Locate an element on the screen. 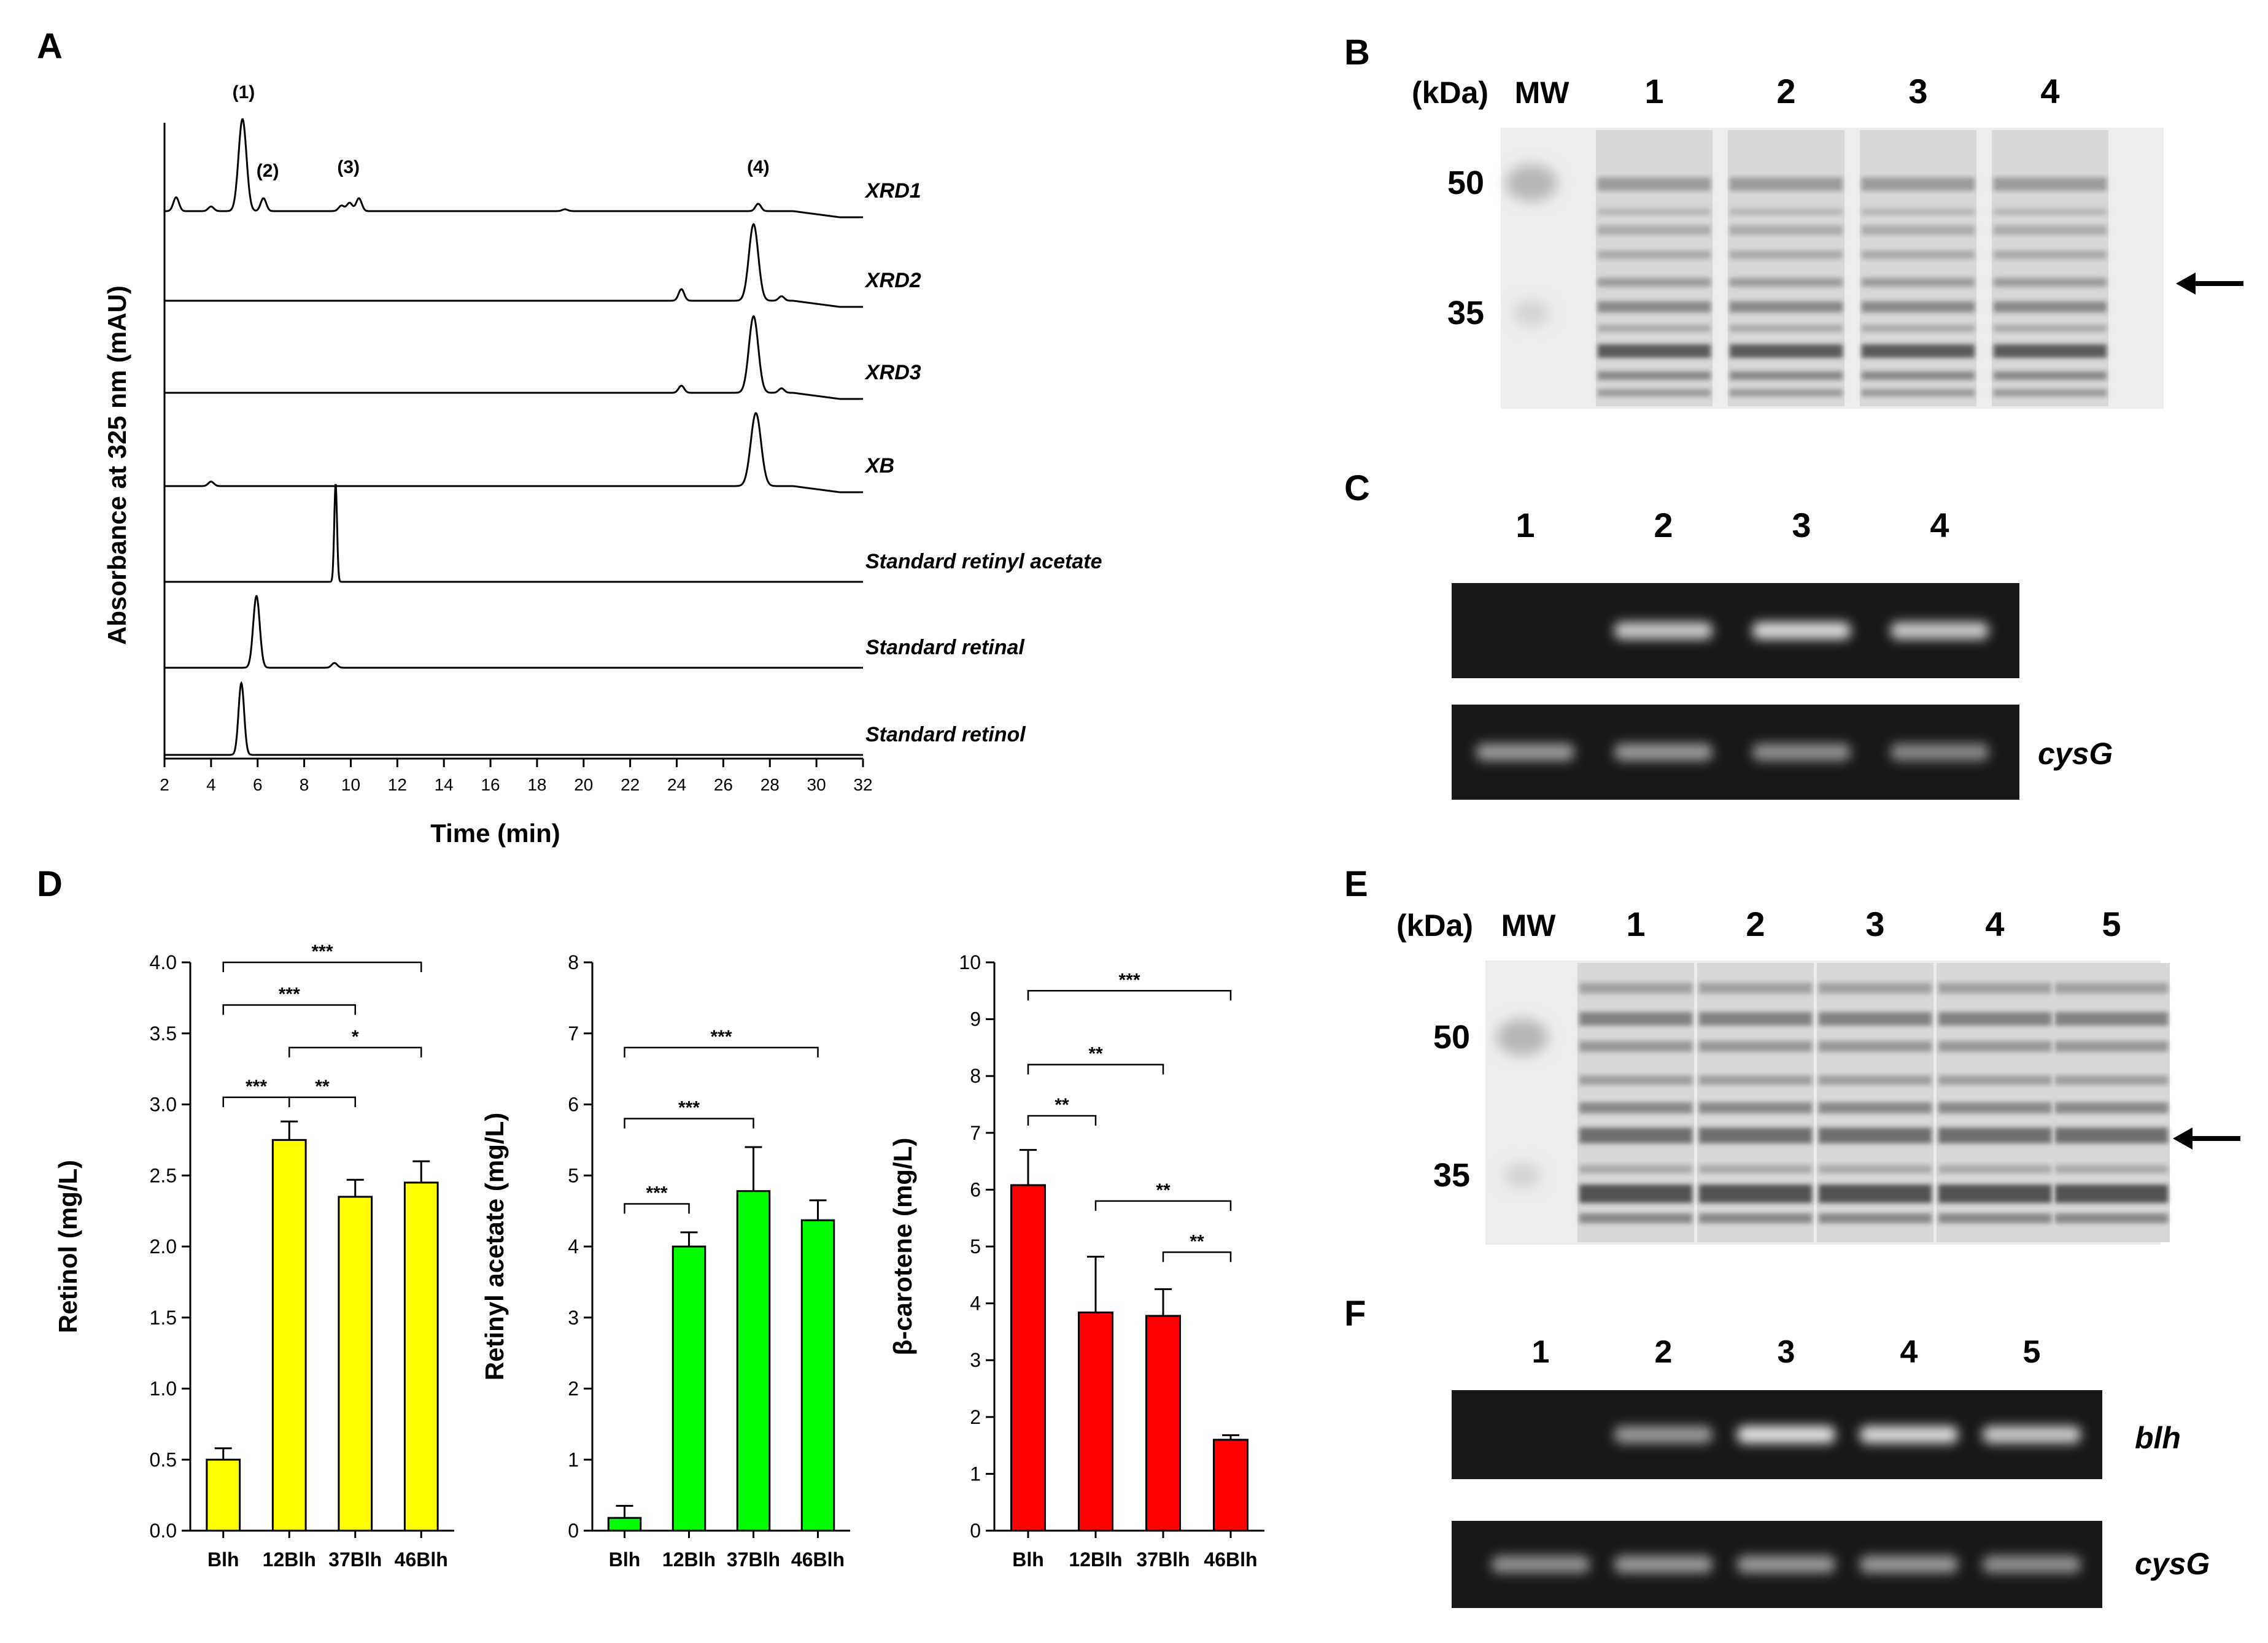 Image resolution: width=2268 pixels, height=1643 pixels. y-tick-label: 5 is located at coordinates (975, 1246).